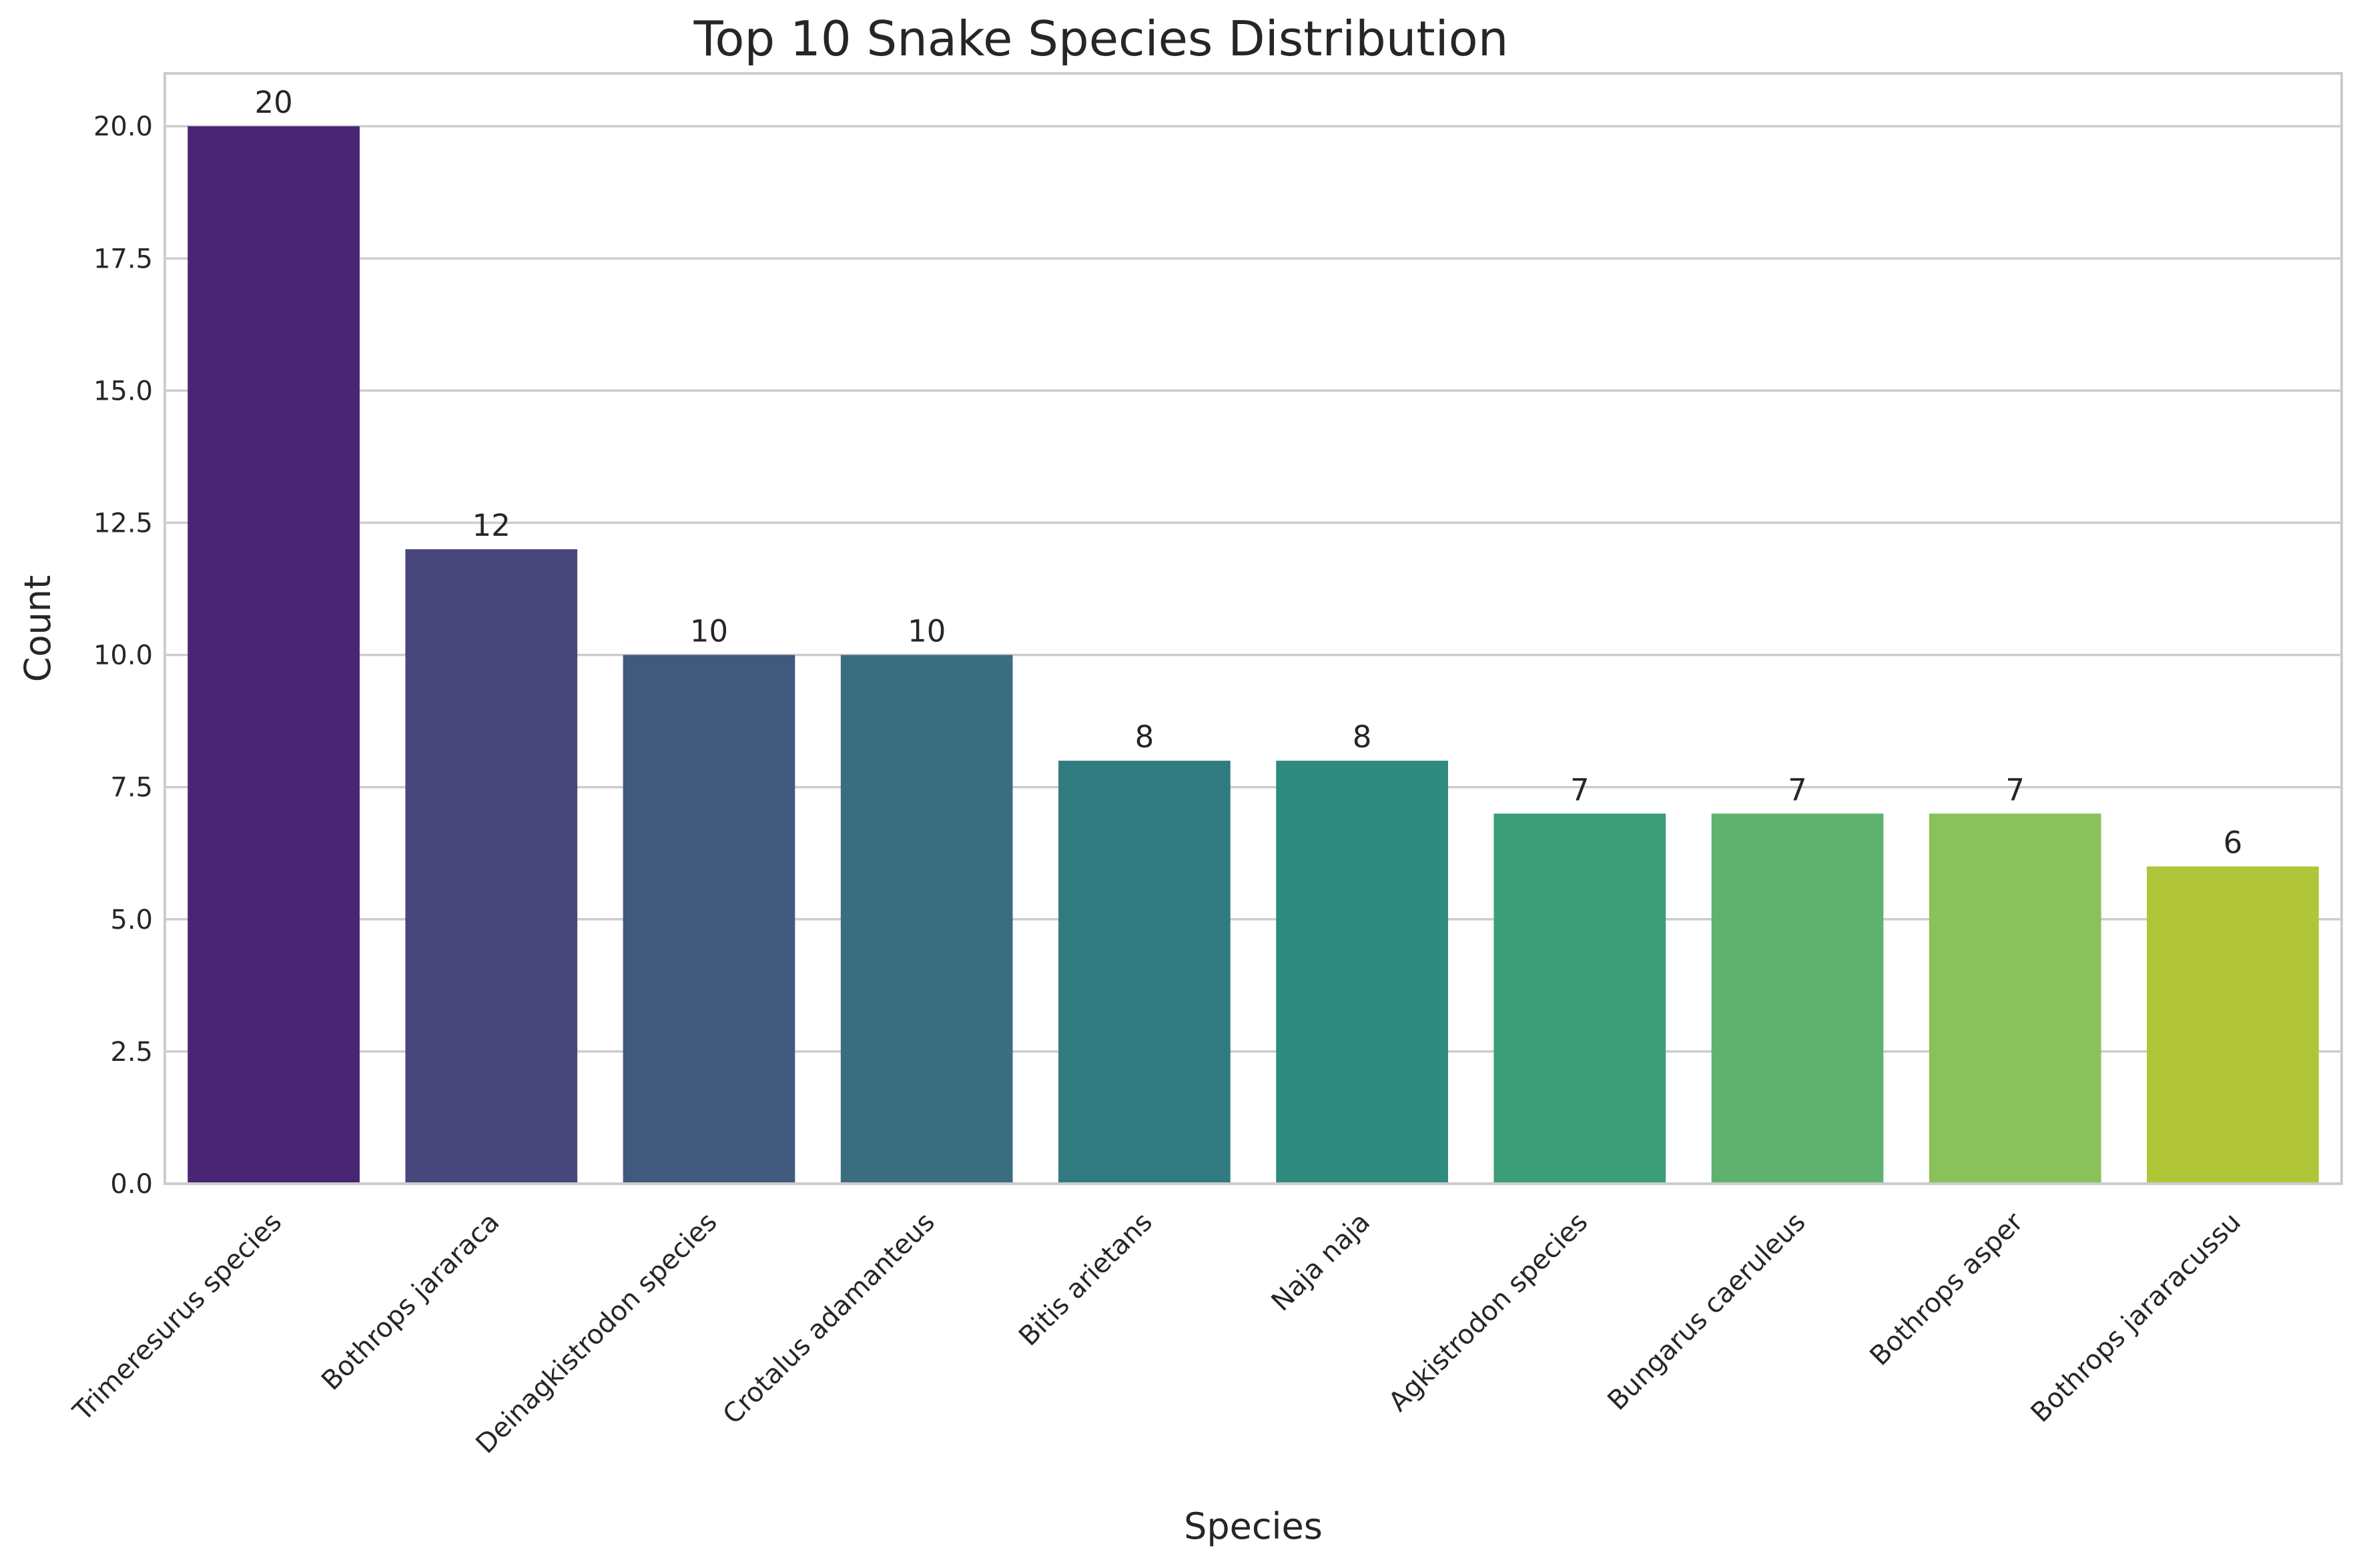  What do you see at coordinates (410, 1302) in the screenshot?
I see `x-tick-label: Bothrops jararaca` at bounding box center [410, 1302].